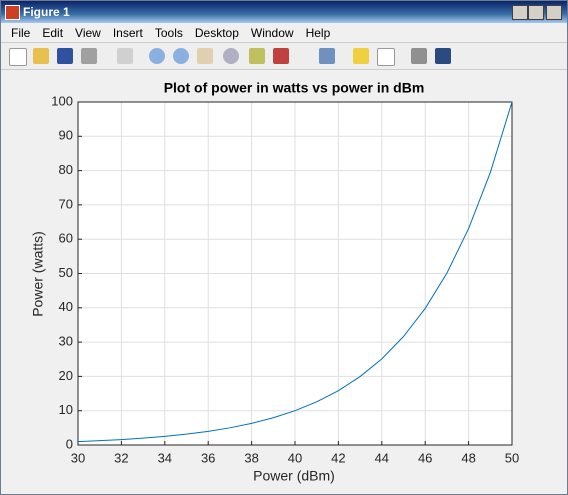 This screenshot has height=495, width=568. Describe the element at coordinates (295, 457) in the screenshot. I see `x-tick-label: 40` at that location.